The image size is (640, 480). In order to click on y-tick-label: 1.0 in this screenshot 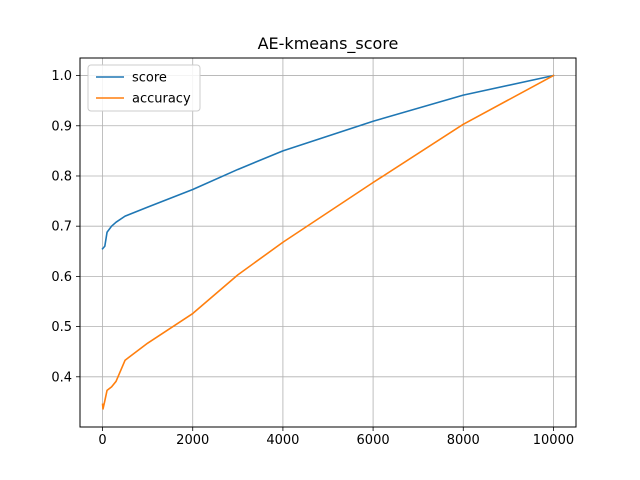, I will do `click(61, 76)`.